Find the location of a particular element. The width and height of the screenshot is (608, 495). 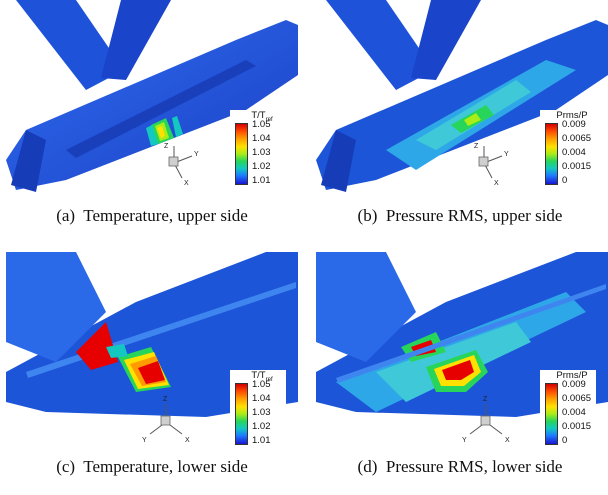

colorbar-legend-d: Prms/P 0.009 0.0065 0.004 0.0015 0 is located at coordinates (568, 408).